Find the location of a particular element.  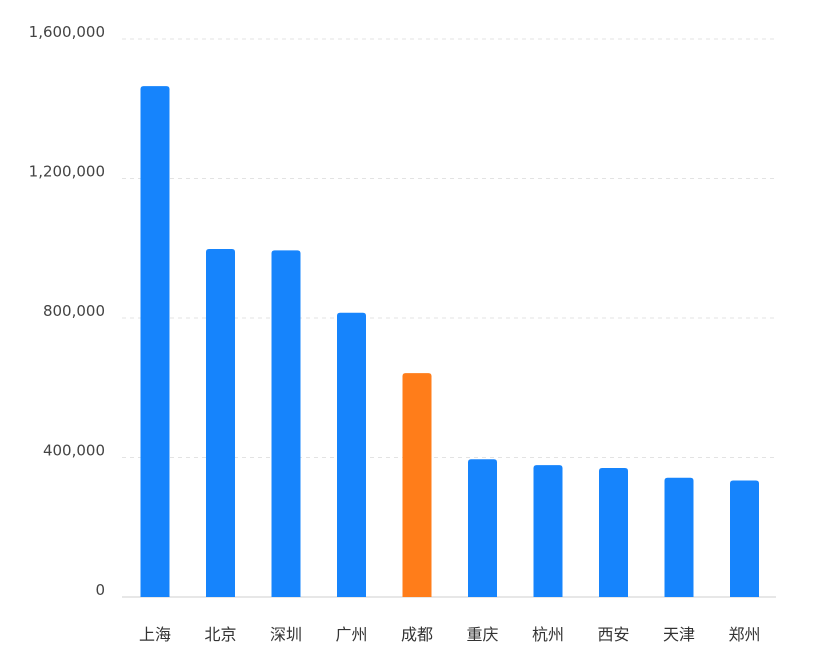

bar-西安 is located at coordinates (613, 532).